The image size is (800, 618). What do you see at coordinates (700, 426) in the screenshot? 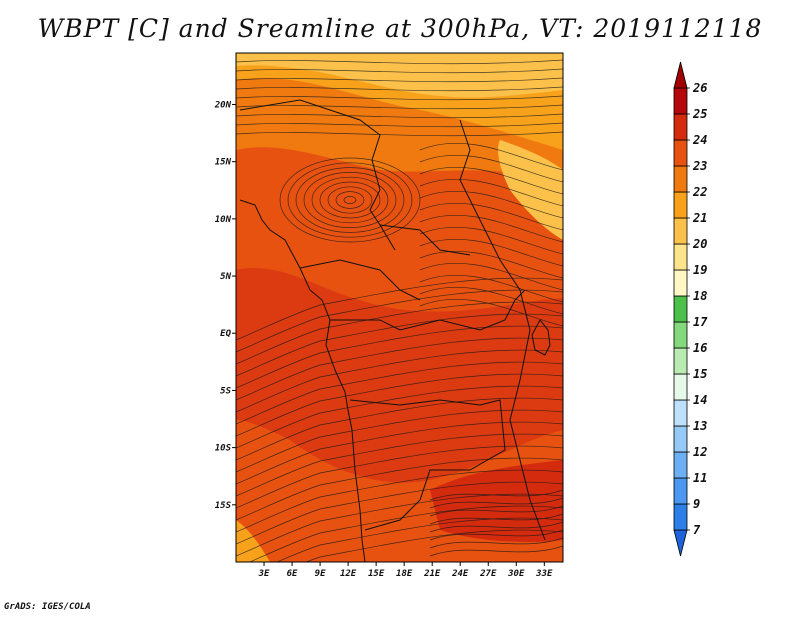
I see `colorbar-label: 13` at bounding box center [700, 426].